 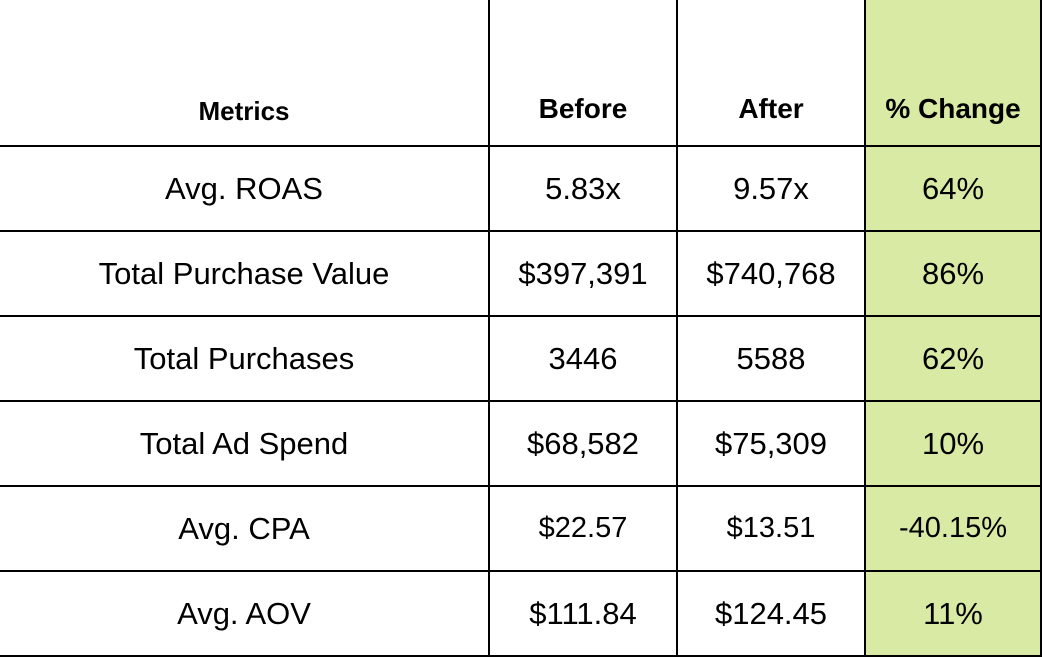 What do you see at coordinates (245, 443) in the screenshot?
I see `metric-name-cell: Total Ad Spend` at bounding box center [245, 443].